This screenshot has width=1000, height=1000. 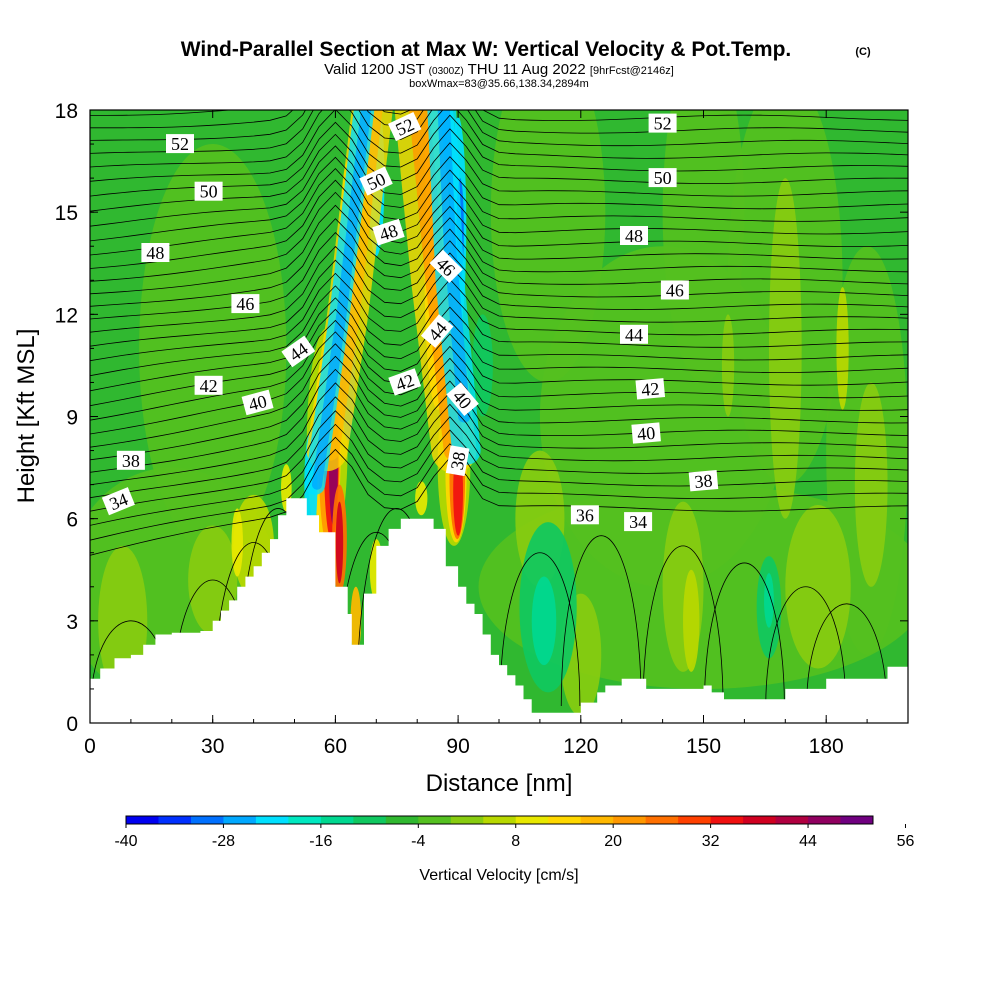 What do you see at coordinates (66, 111) in the screenshot?
I see `y-tick-label: 18` at bounding box center [66, 111].